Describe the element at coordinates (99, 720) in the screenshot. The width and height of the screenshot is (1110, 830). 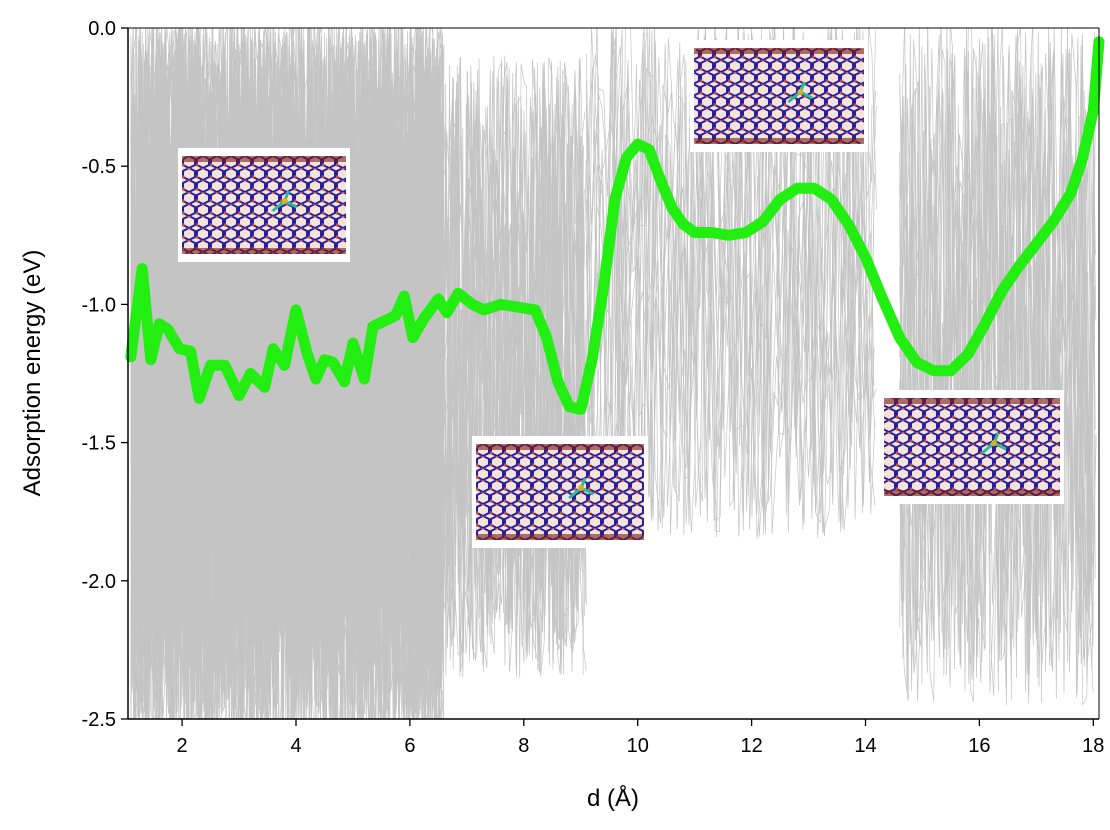
I see `y-tick-label: -2.5` at that location.